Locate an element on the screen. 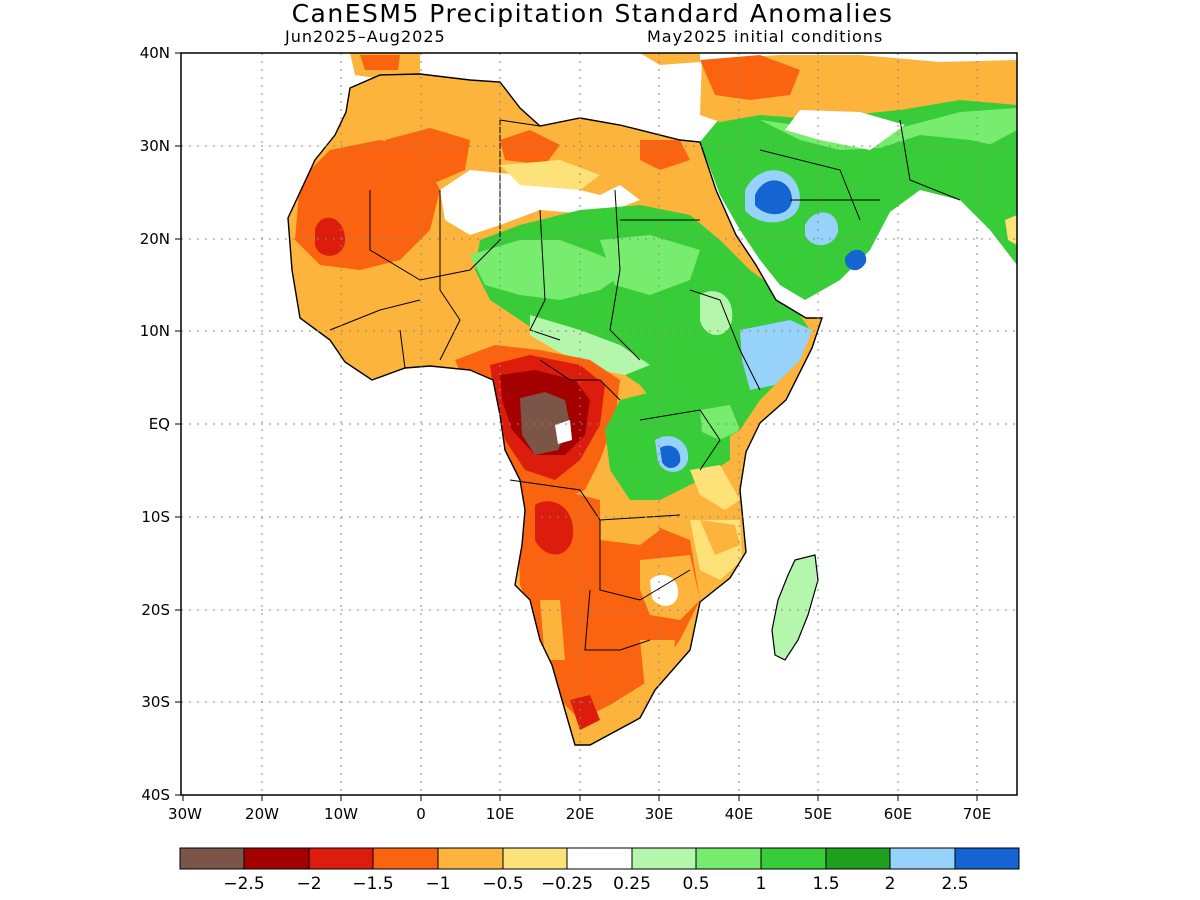 The width and height of the screenshot is (1200, 900). lon-label: 70E is located at coordinates (977, 814).